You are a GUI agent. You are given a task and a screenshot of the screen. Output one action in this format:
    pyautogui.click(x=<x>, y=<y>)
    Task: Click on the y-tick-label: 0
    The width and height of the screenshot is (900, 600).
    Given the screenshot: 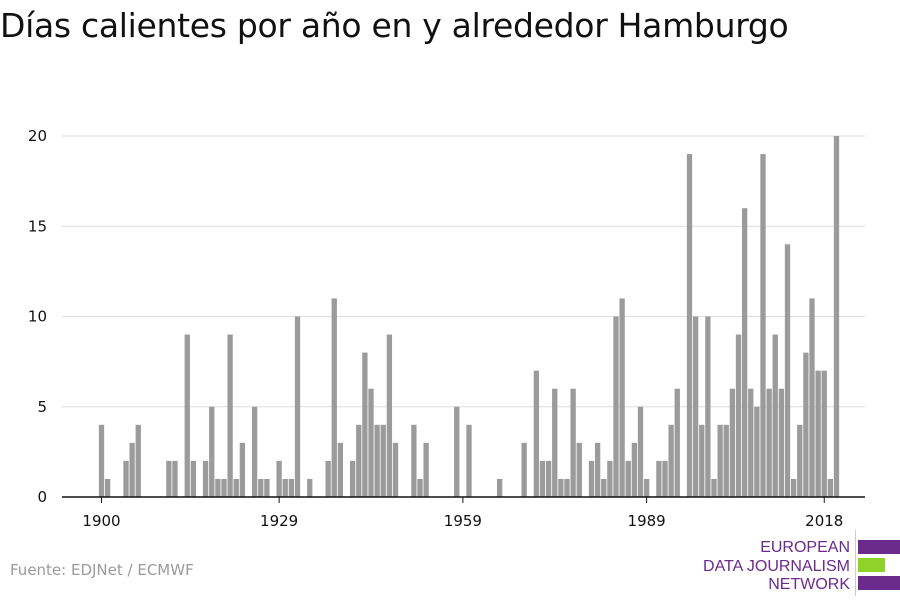 What is the action you would take?
    pyautogui.click(x=42, y=497)
    